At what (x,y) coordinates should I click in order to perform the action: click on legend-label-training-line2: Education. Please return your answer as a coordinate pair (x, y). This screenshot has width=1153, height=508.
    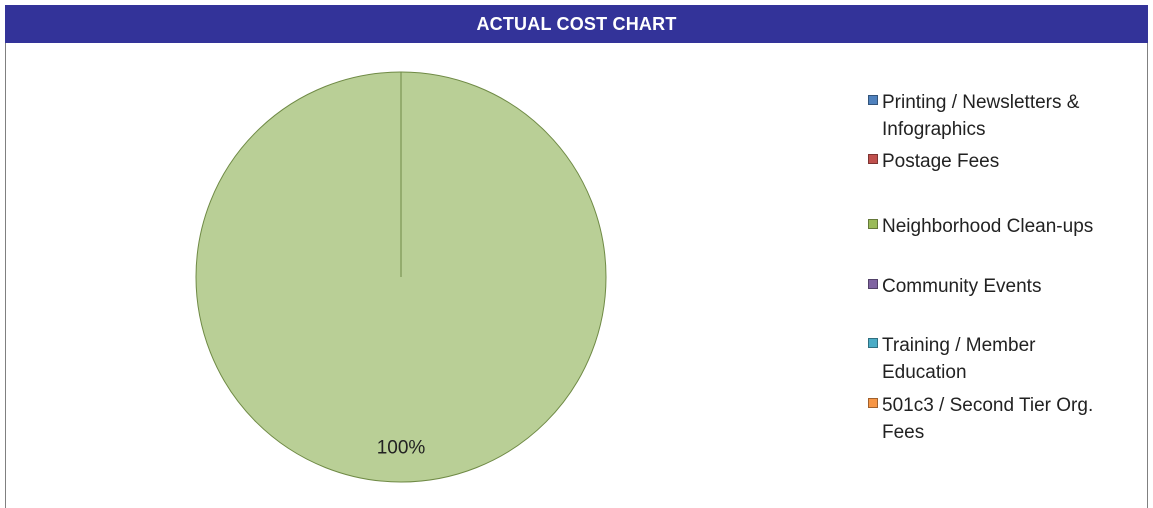
    Looking at the image, I should click on (924, 372).